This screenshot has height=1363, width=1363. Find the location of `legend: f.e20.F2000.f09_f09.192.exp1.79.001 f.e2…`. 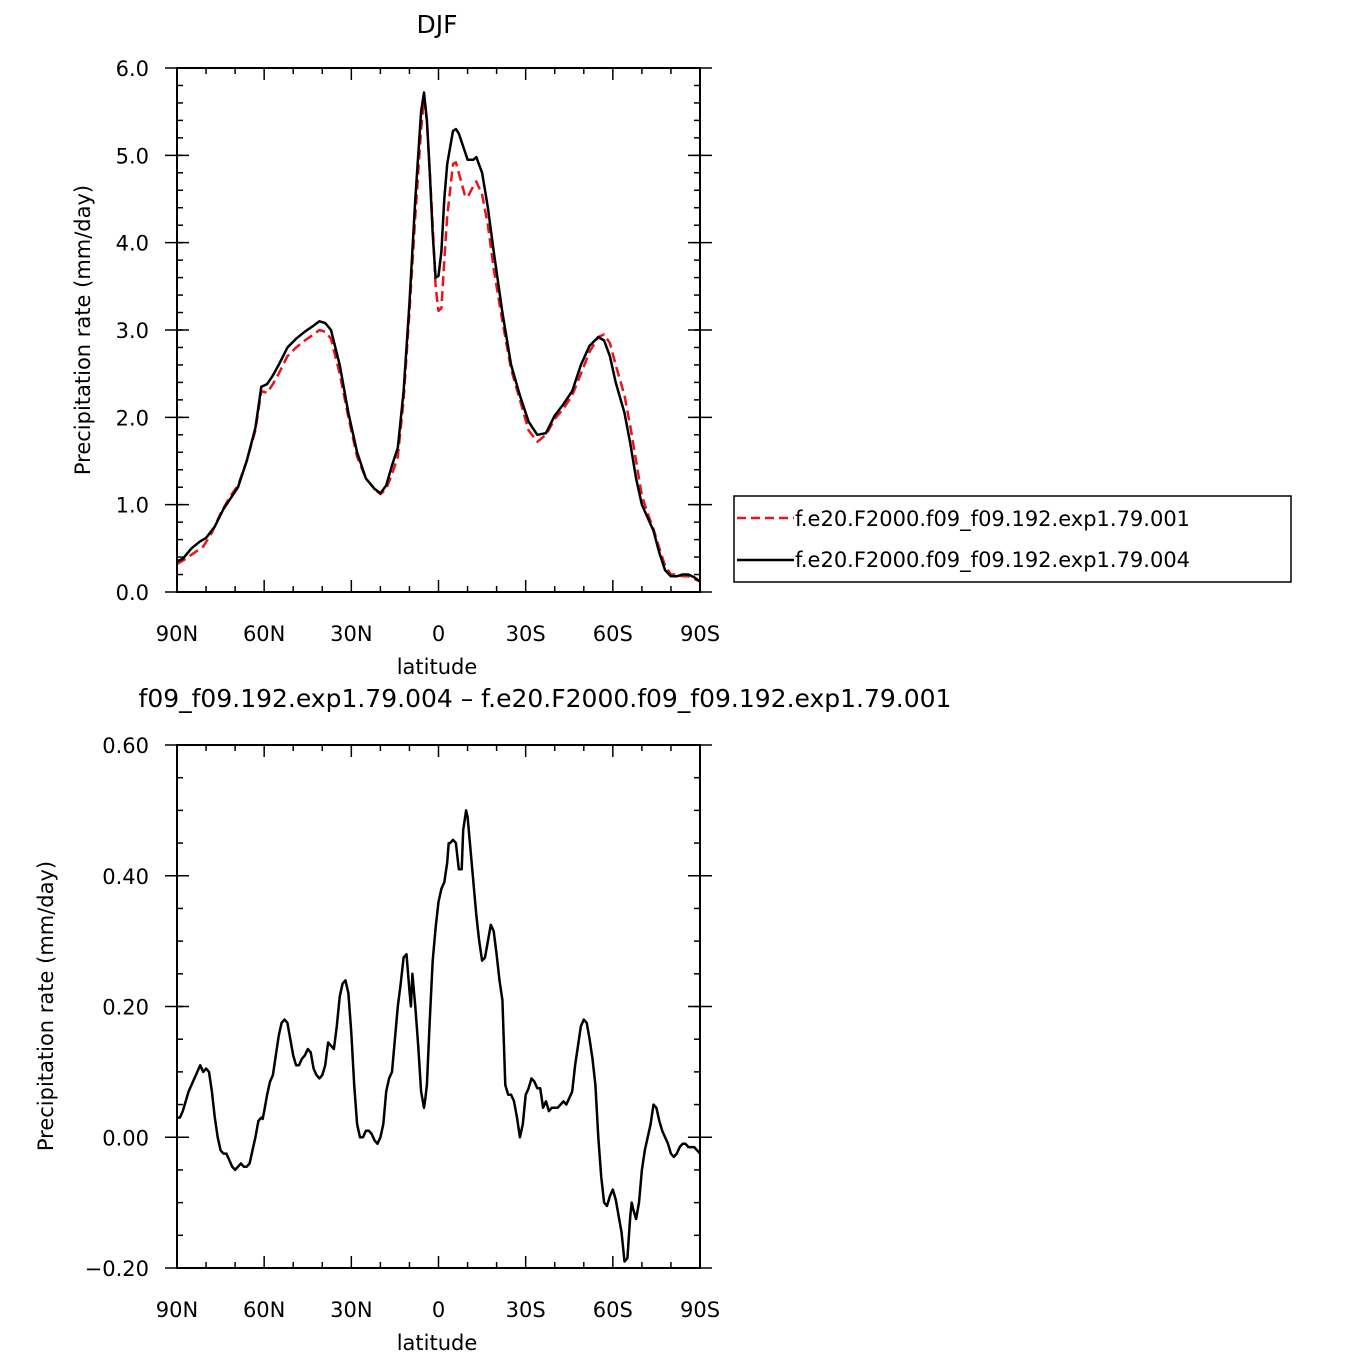

legend: f.e20.F2000.f09_f09.192.exp1.79.001 f.e2… is located at coordinates (1012, 539).